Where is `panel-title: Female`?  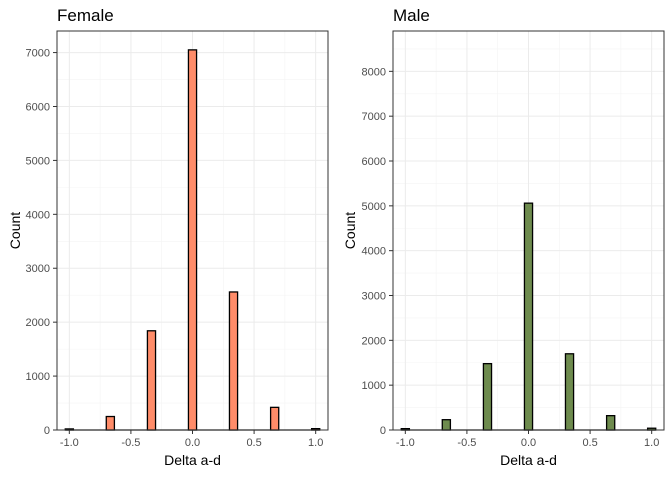
panel-title: Female is located at coordinates (85, 15).